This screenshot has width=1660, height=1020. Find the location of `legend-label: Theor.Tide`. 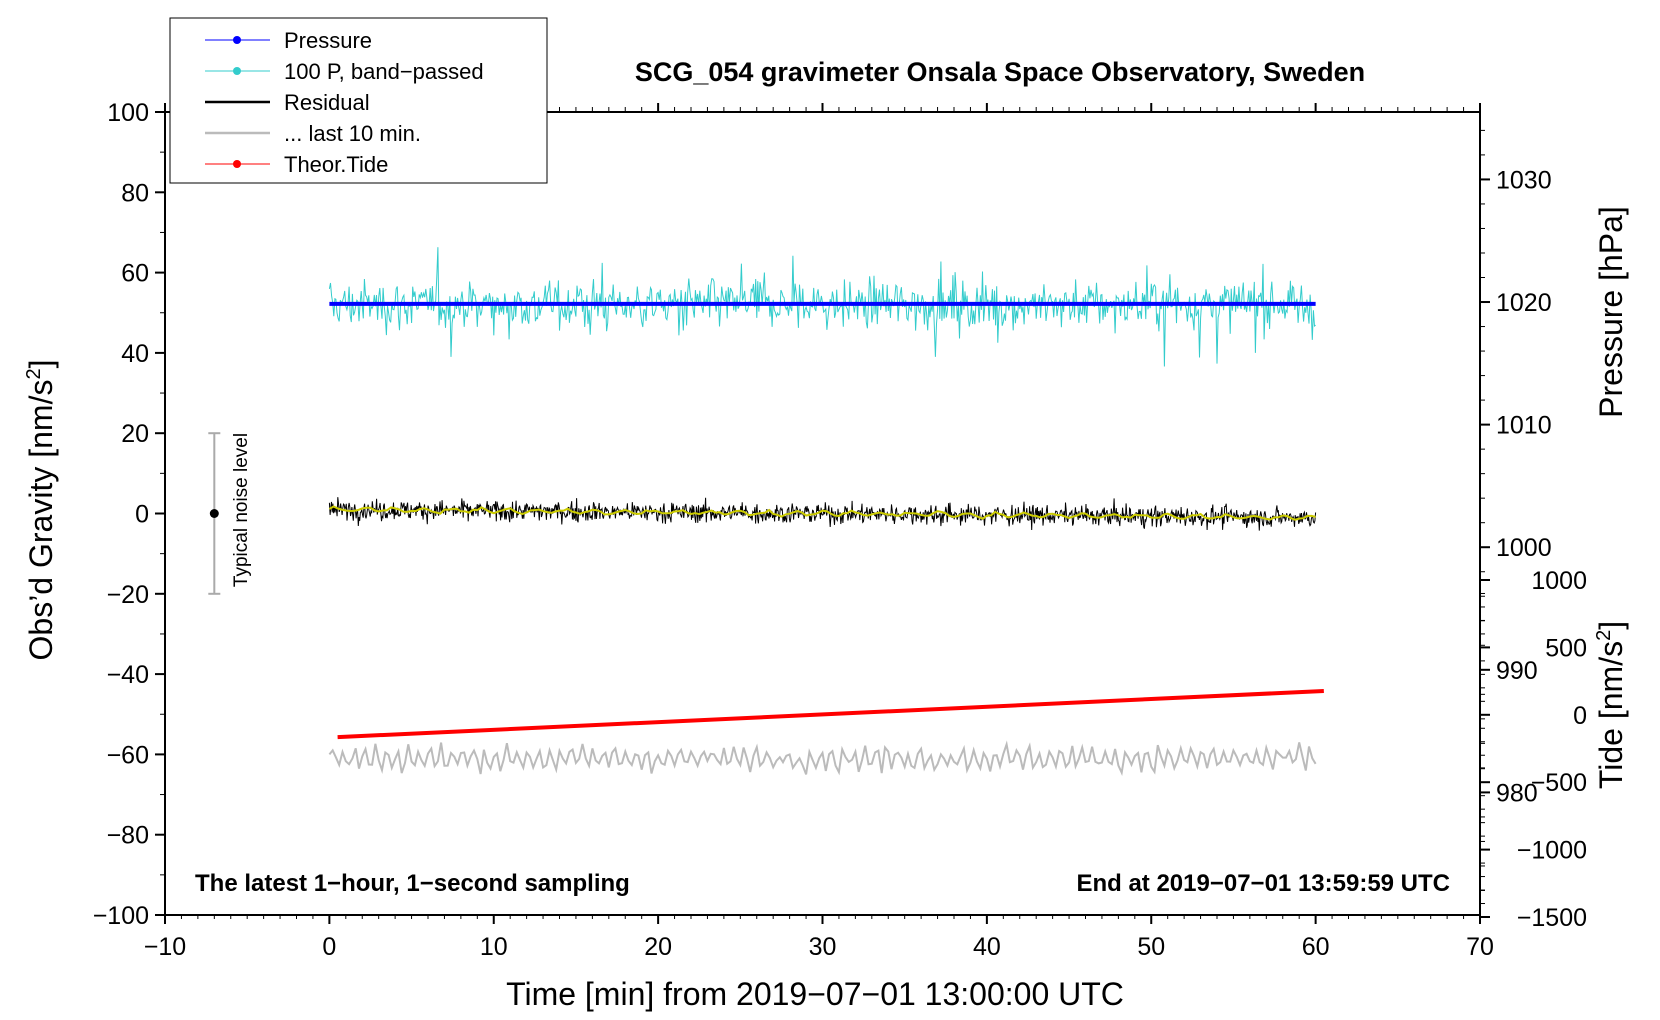

legend-label: Theor.Tide is located at coordinates (336, 164).